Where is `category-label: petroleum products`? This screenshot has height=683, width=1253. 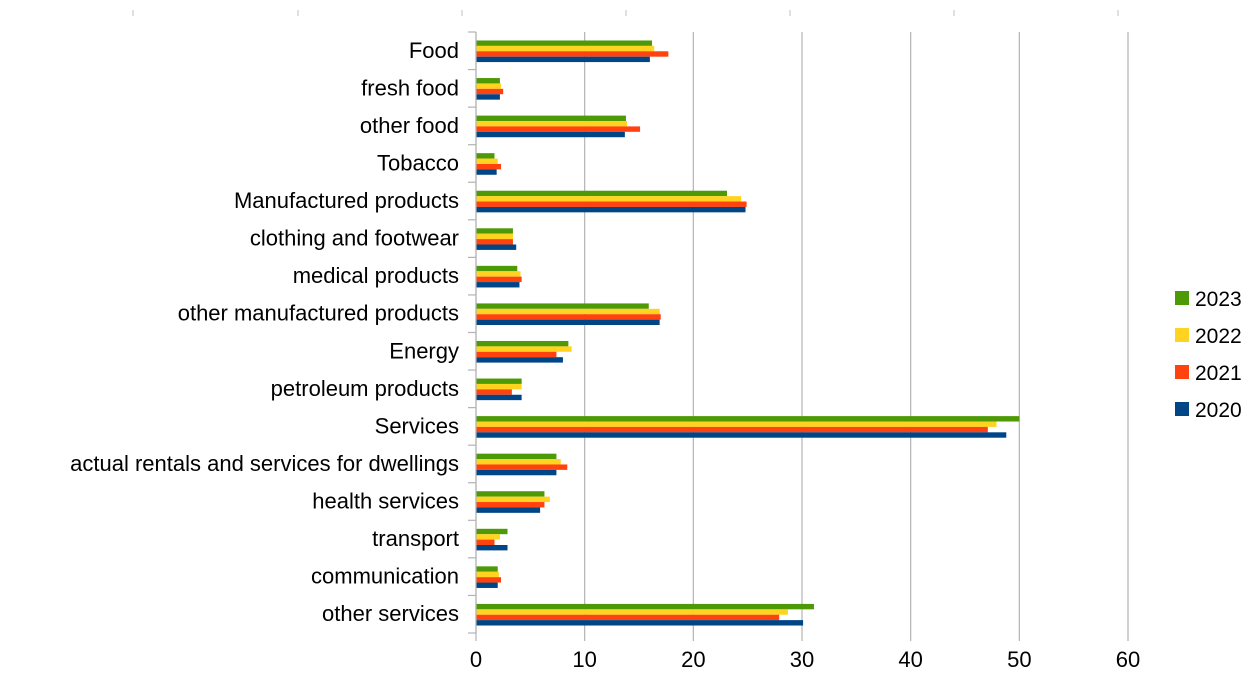 category-label: petroleum products is located at coordinates (365, 388).